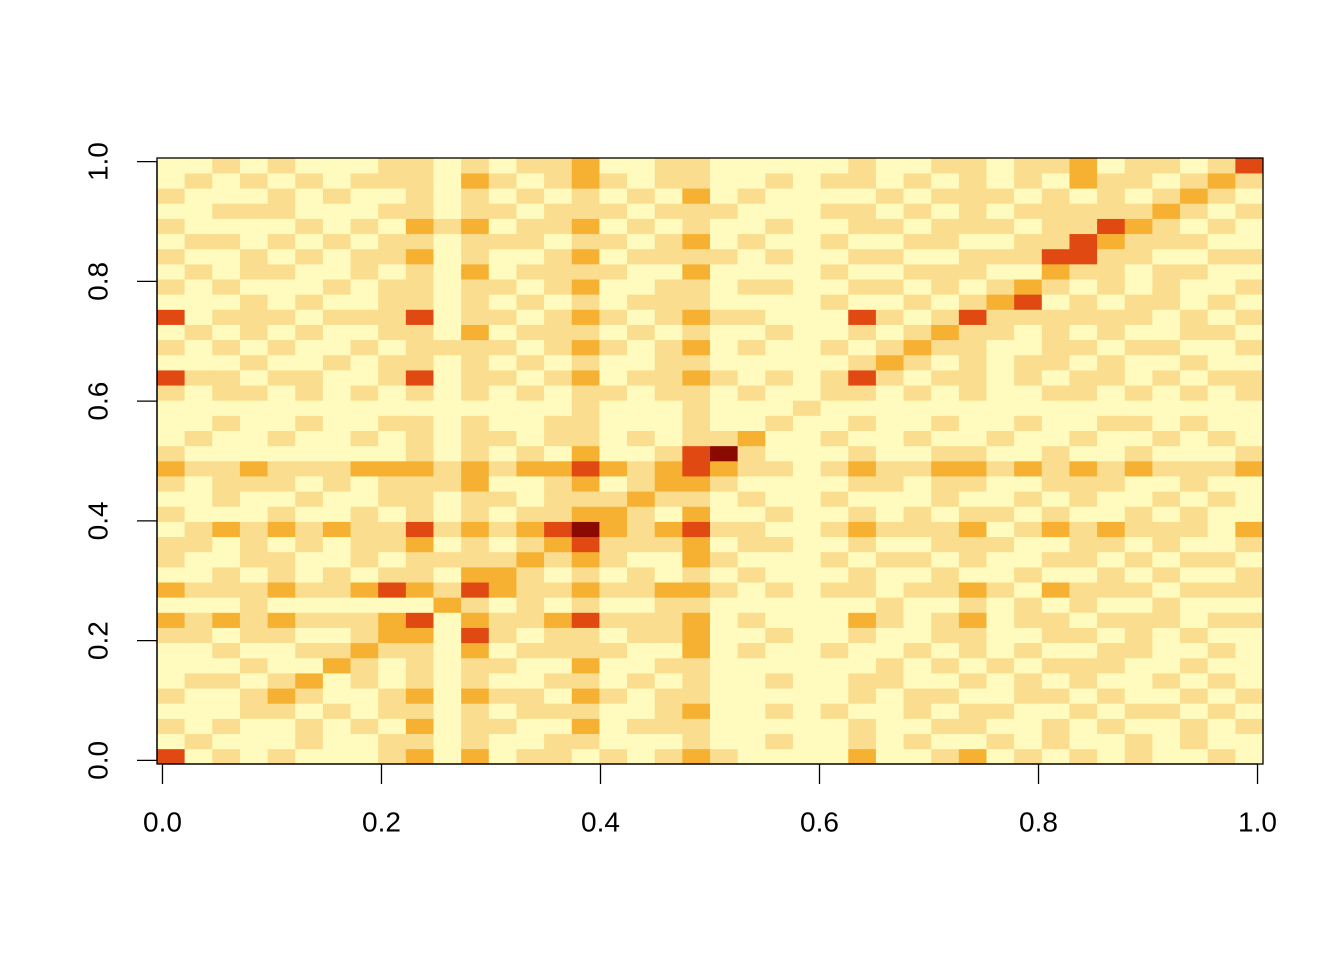  I want to click on y-tick-label: 0.4, so click(97, 520).